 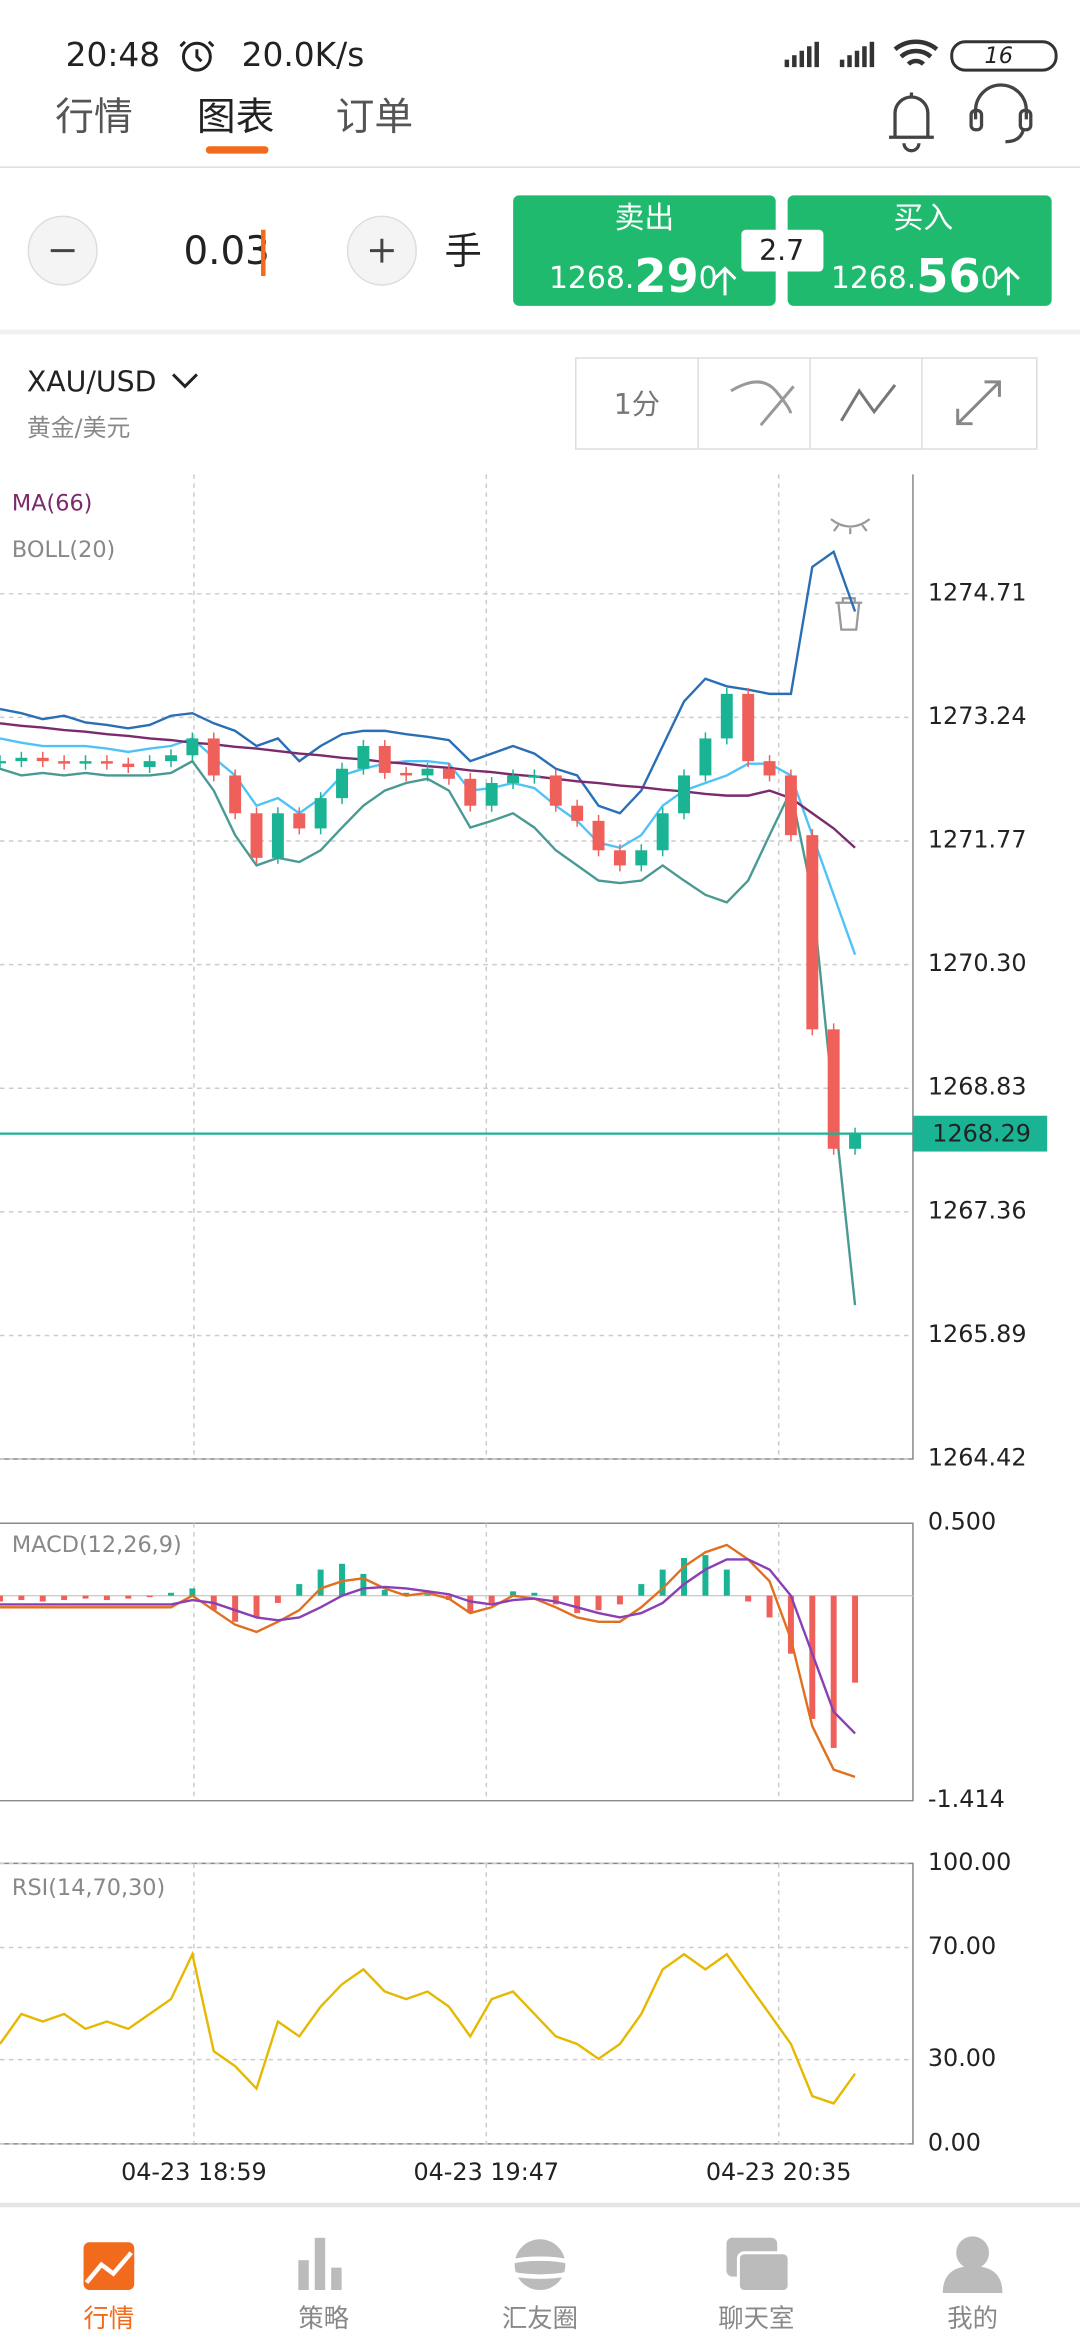 I want to click on bell-icon, so click(x=911, y=122).